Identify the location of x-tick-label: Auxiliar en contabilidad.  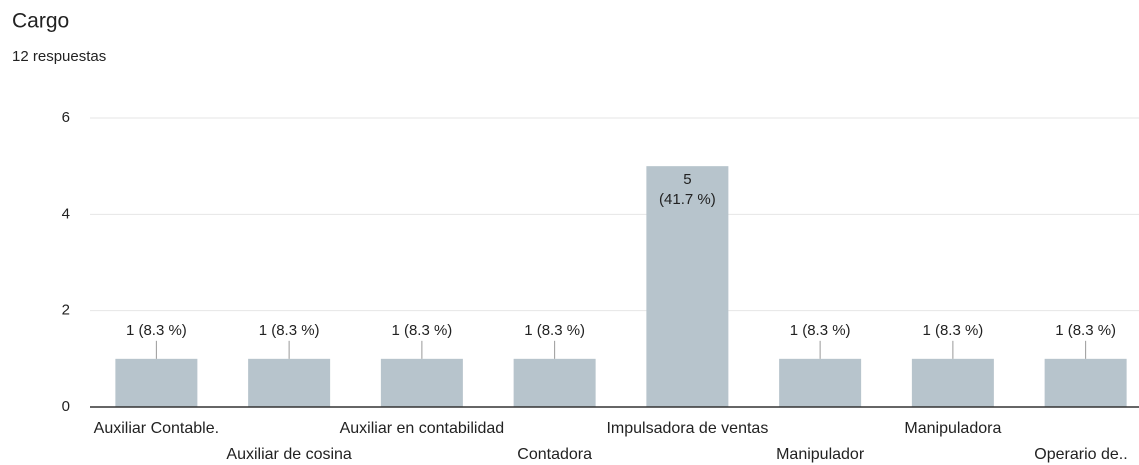
(422, 428).